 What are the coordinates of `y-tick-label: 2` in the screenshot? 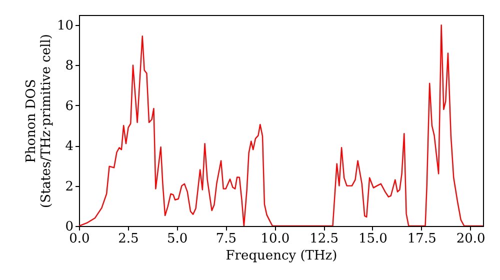 It's located at (69, 186).